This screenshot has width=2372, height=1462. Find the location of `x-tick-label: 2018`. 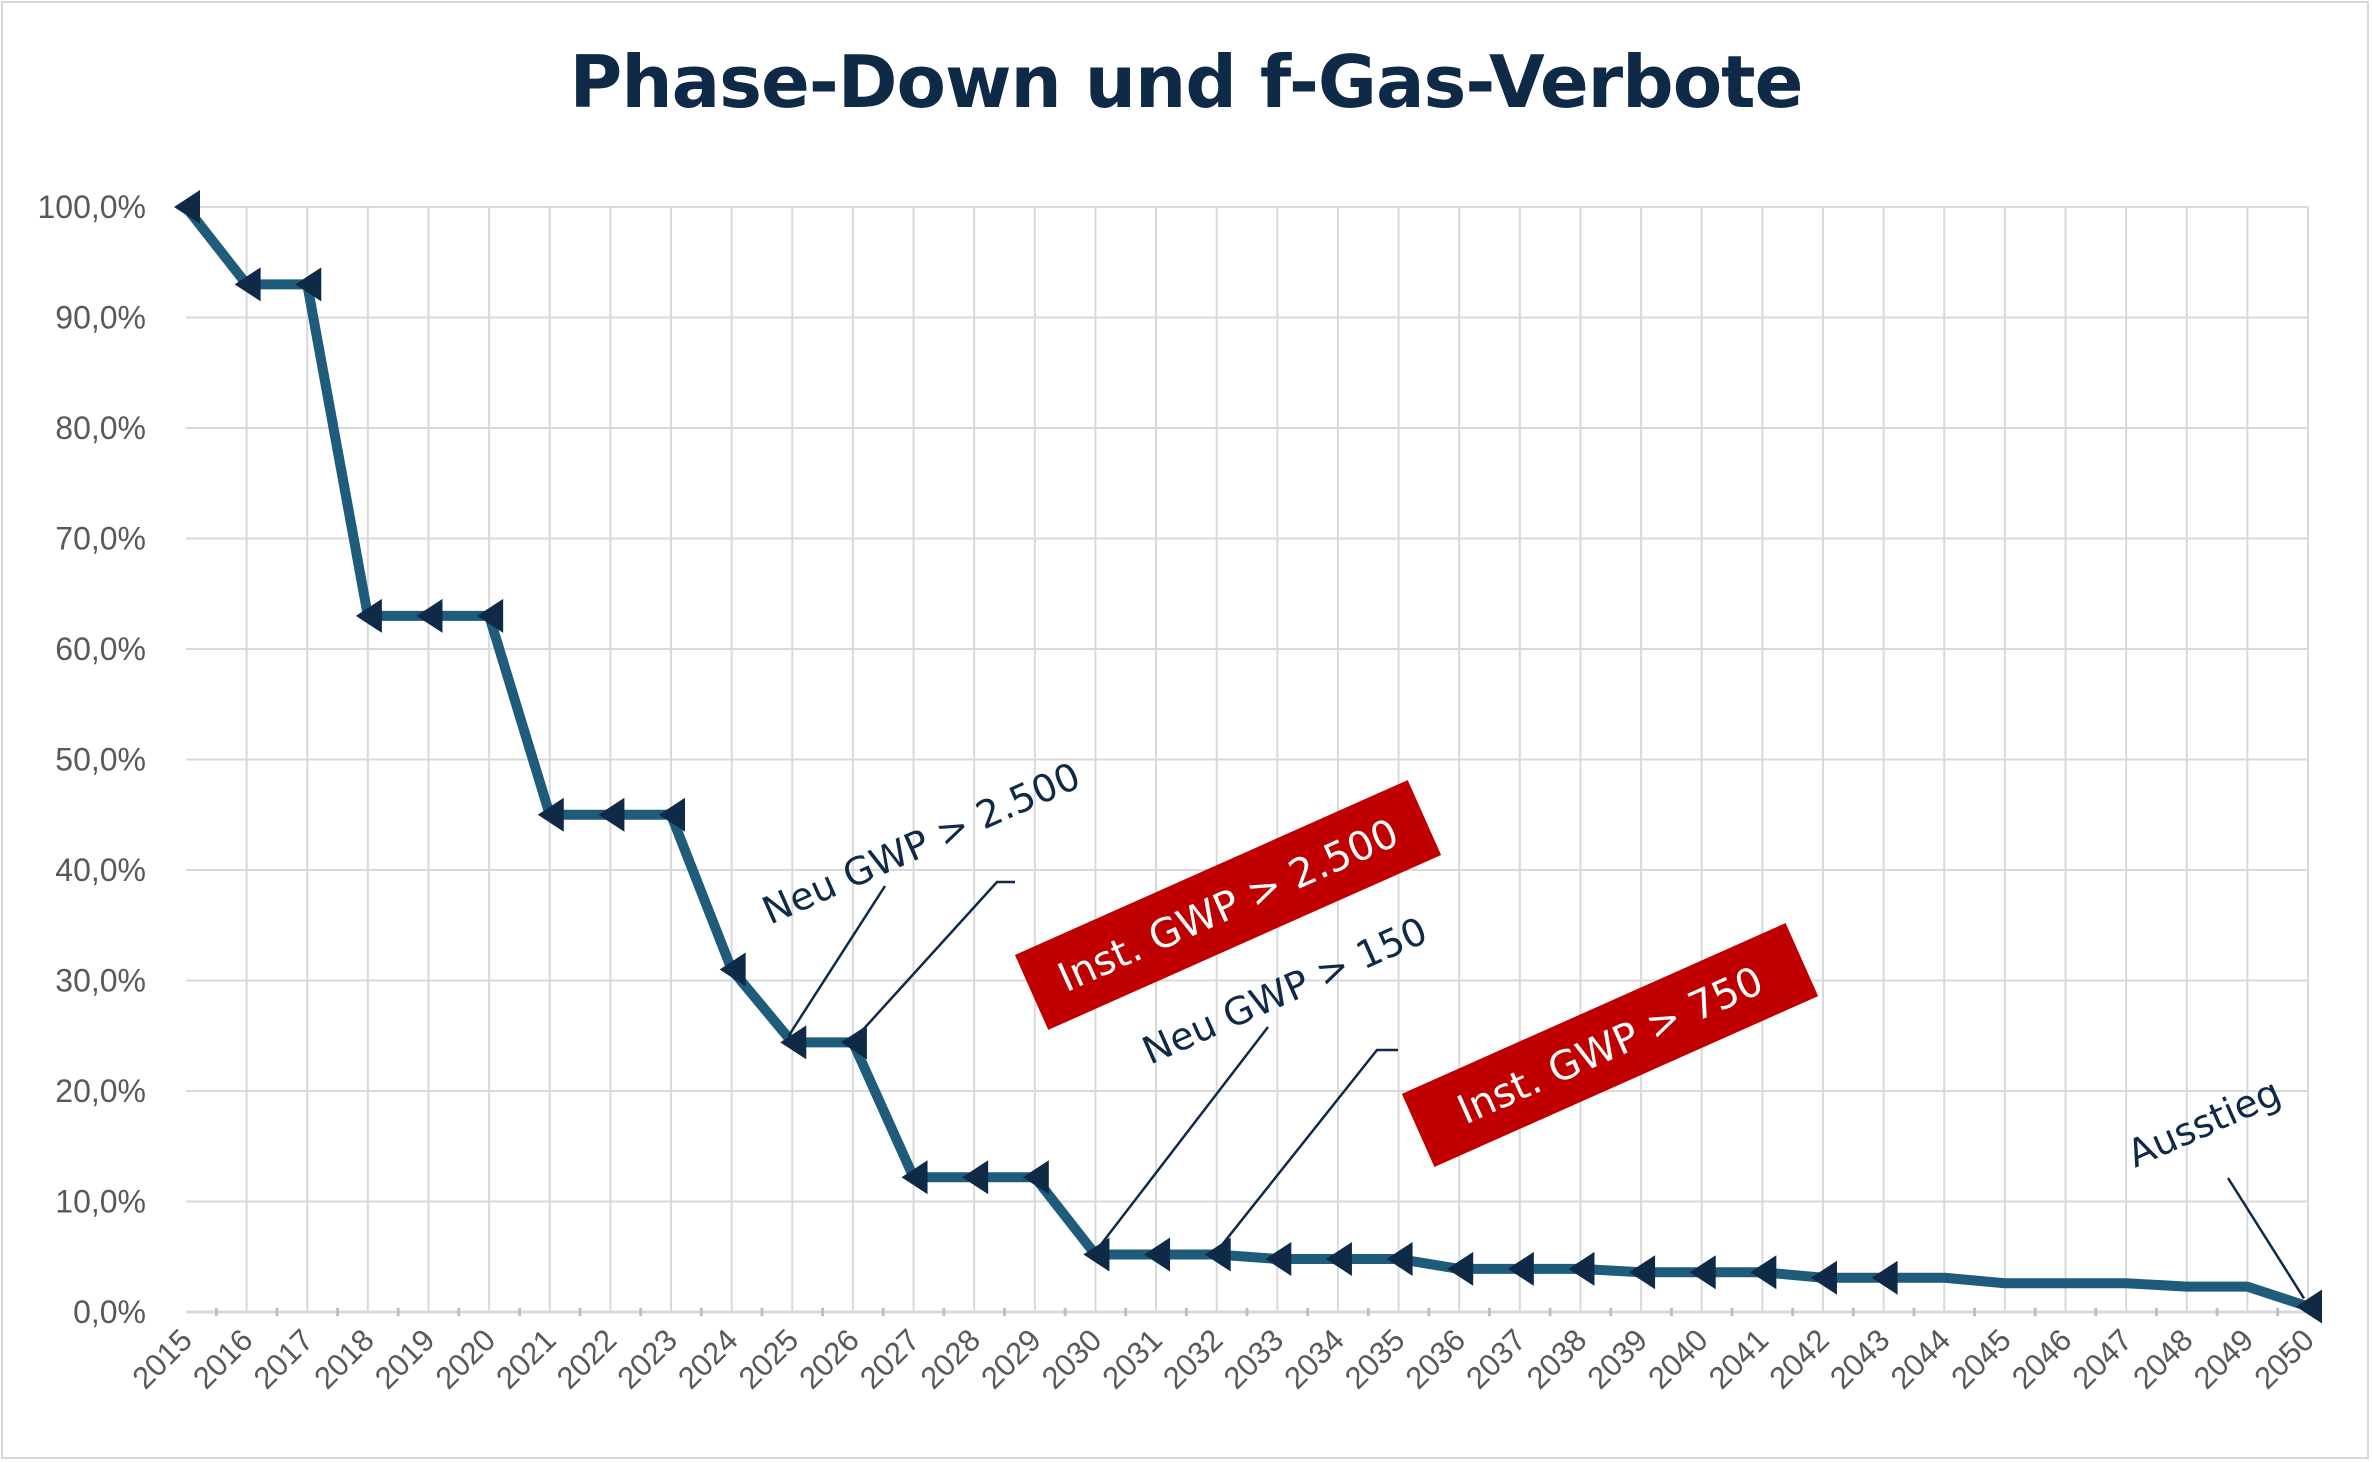

x-tick-label: 2018 is located at coordinates (344, 1359).